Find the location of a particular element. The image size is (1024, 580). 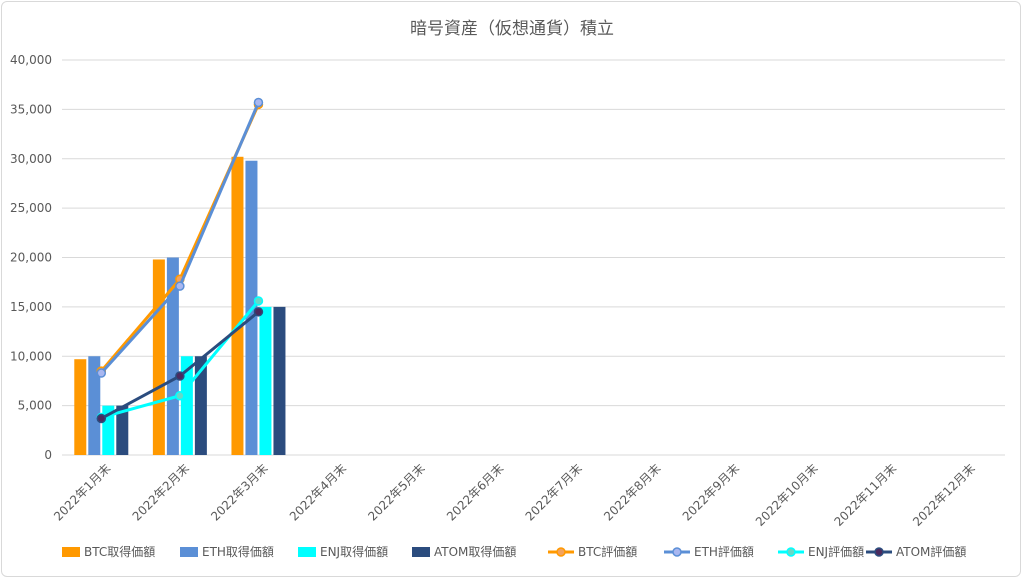

x-tick-label: 2022年7月末 is located at coordinates (554, 492).